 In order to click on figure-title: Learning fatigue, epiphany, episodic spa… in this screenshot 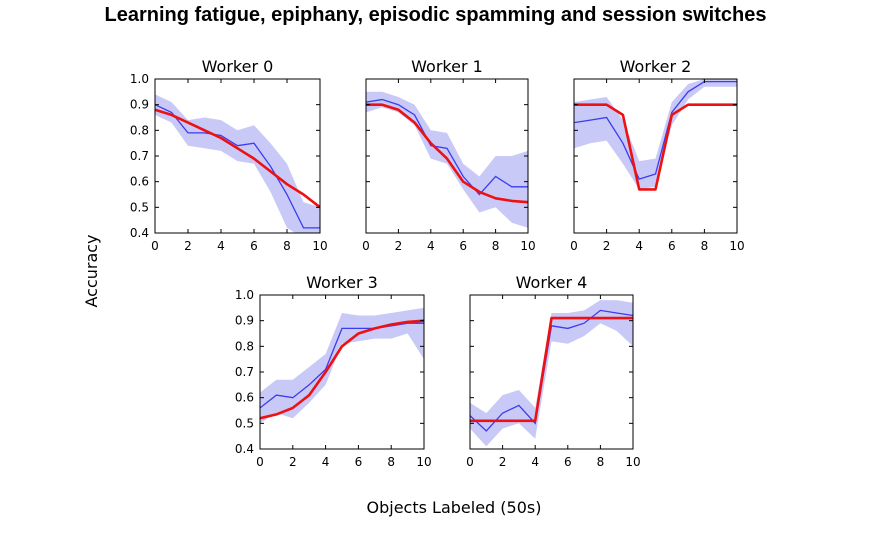, I will do `click(435, 15)`.